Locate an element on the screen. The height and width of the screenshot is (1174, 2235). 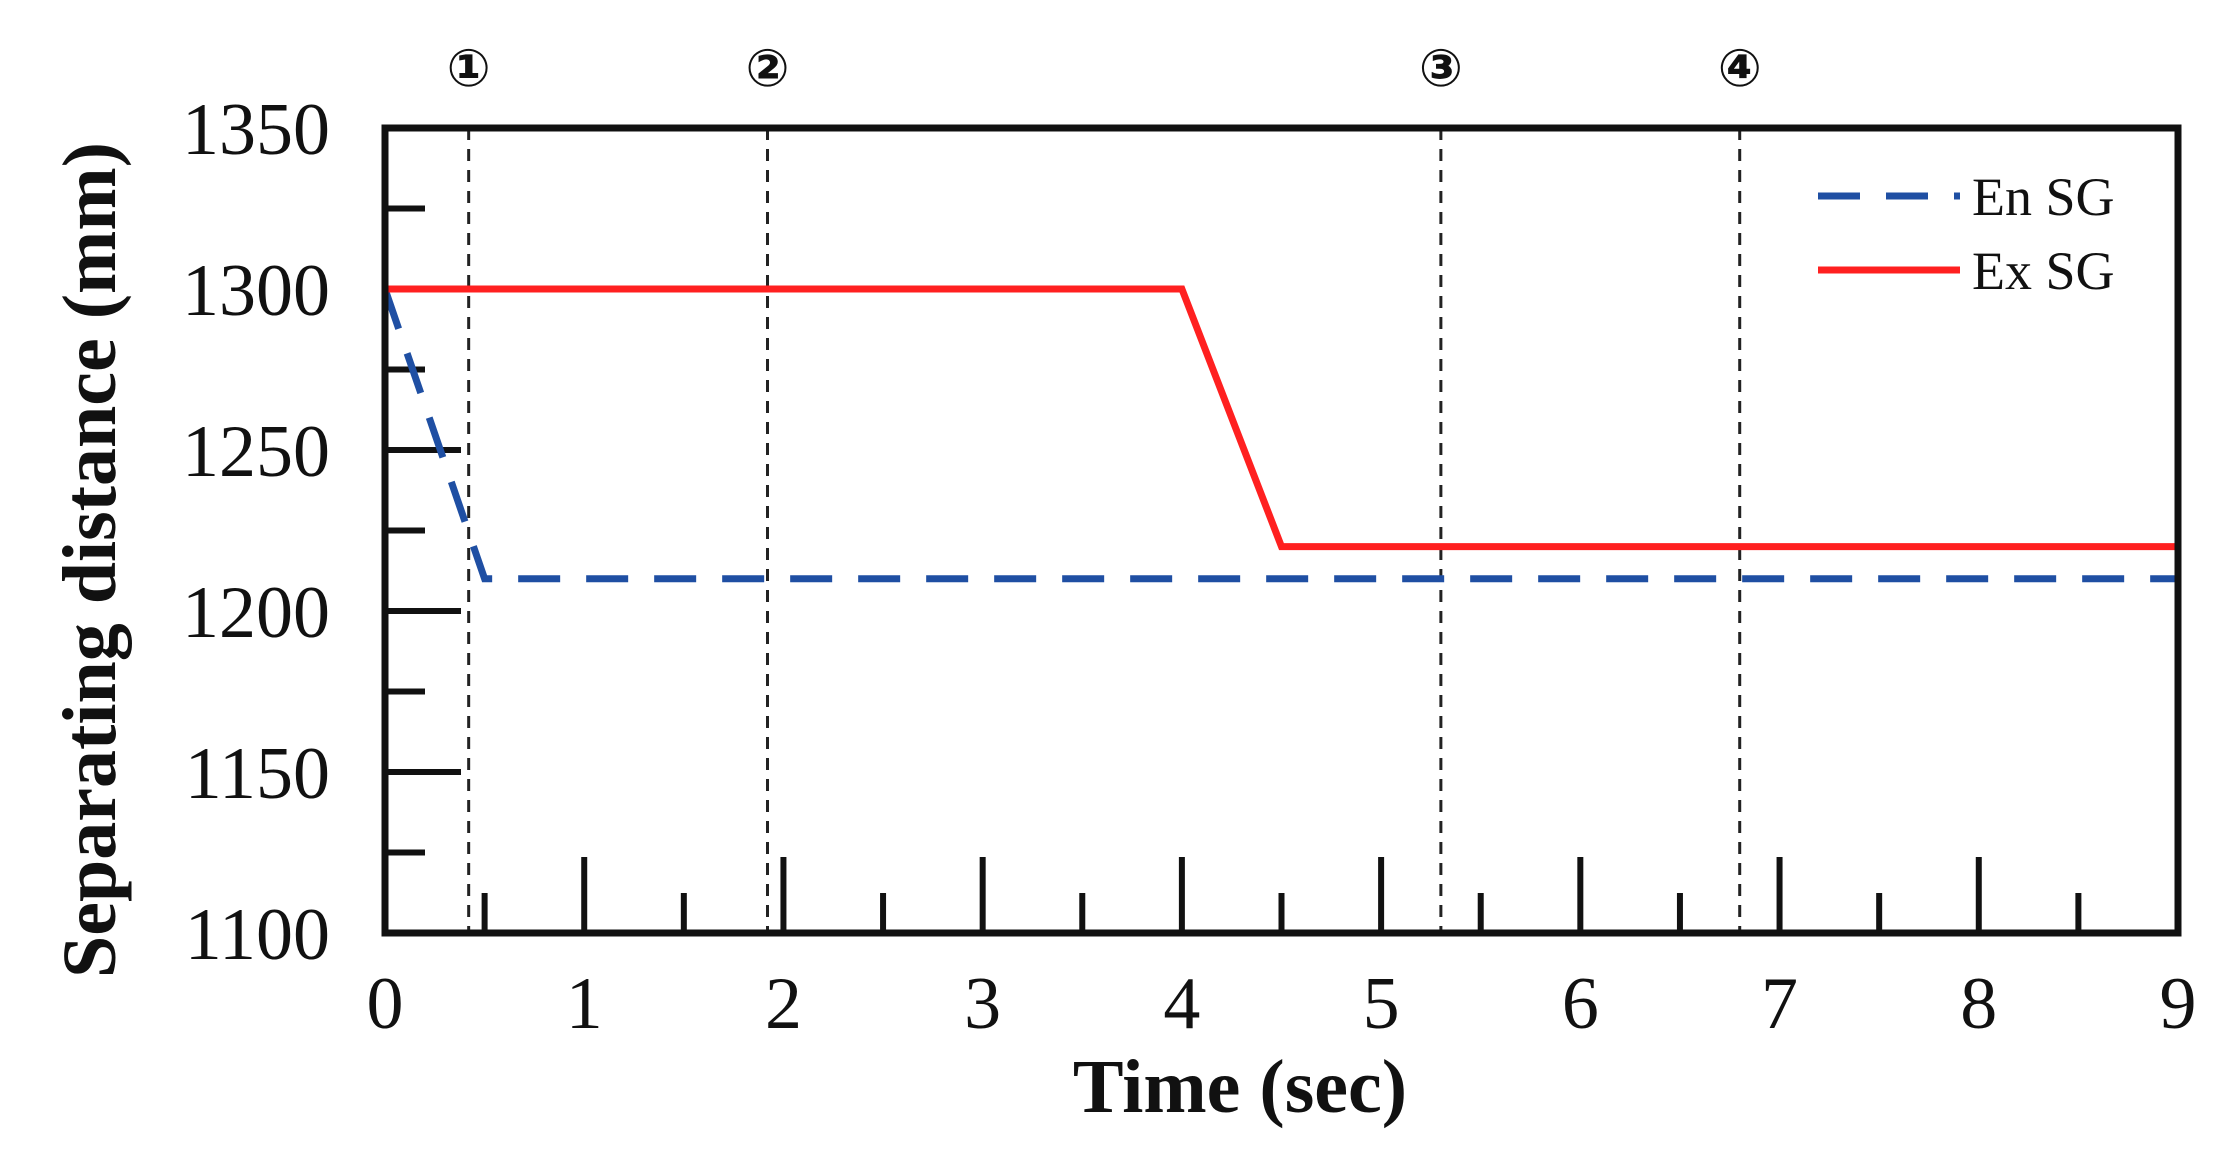
x-tick-label: 7 is located at coordinates (1779, 1004).